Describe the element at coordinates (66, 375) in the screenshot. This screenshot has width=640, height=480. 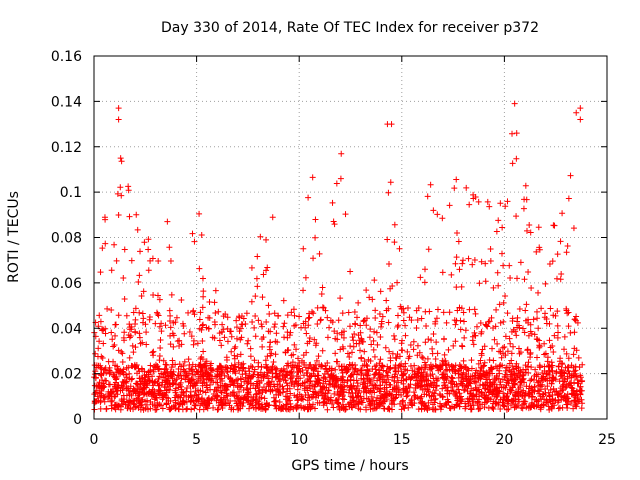
I see `y-tick-label: 0.02` at that location.